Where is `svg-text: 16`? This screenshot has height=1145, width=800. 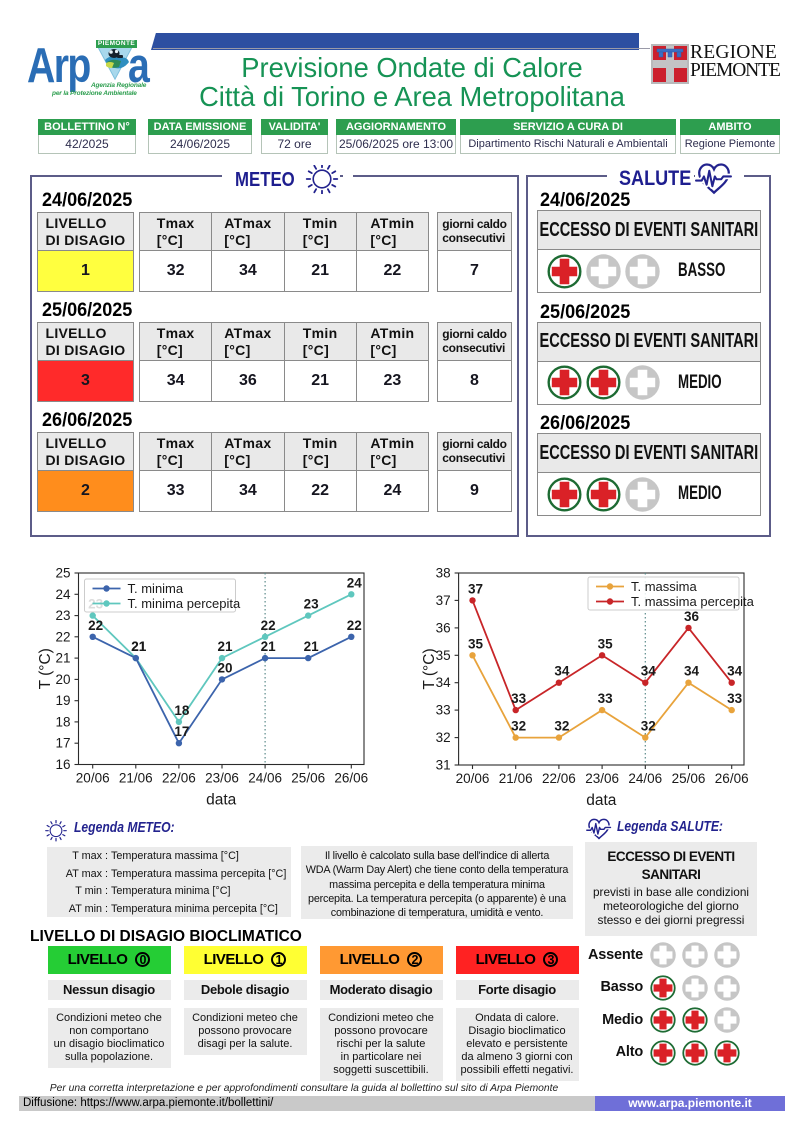
svg-text: 16 is located at coordinates (62, 764).